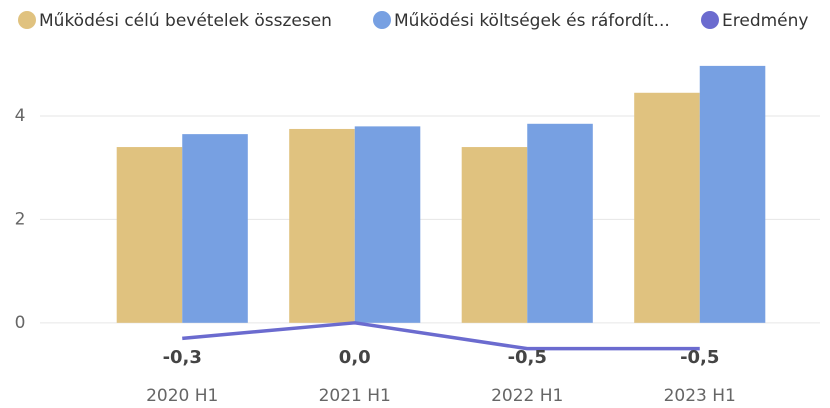 The height and width of the screenshot is (408, 830). What do you see at coordinates (185, 21) in the screenshot?
I see `legend-label: Működési célú bevételek összesen` at bounding box center [185, 21].